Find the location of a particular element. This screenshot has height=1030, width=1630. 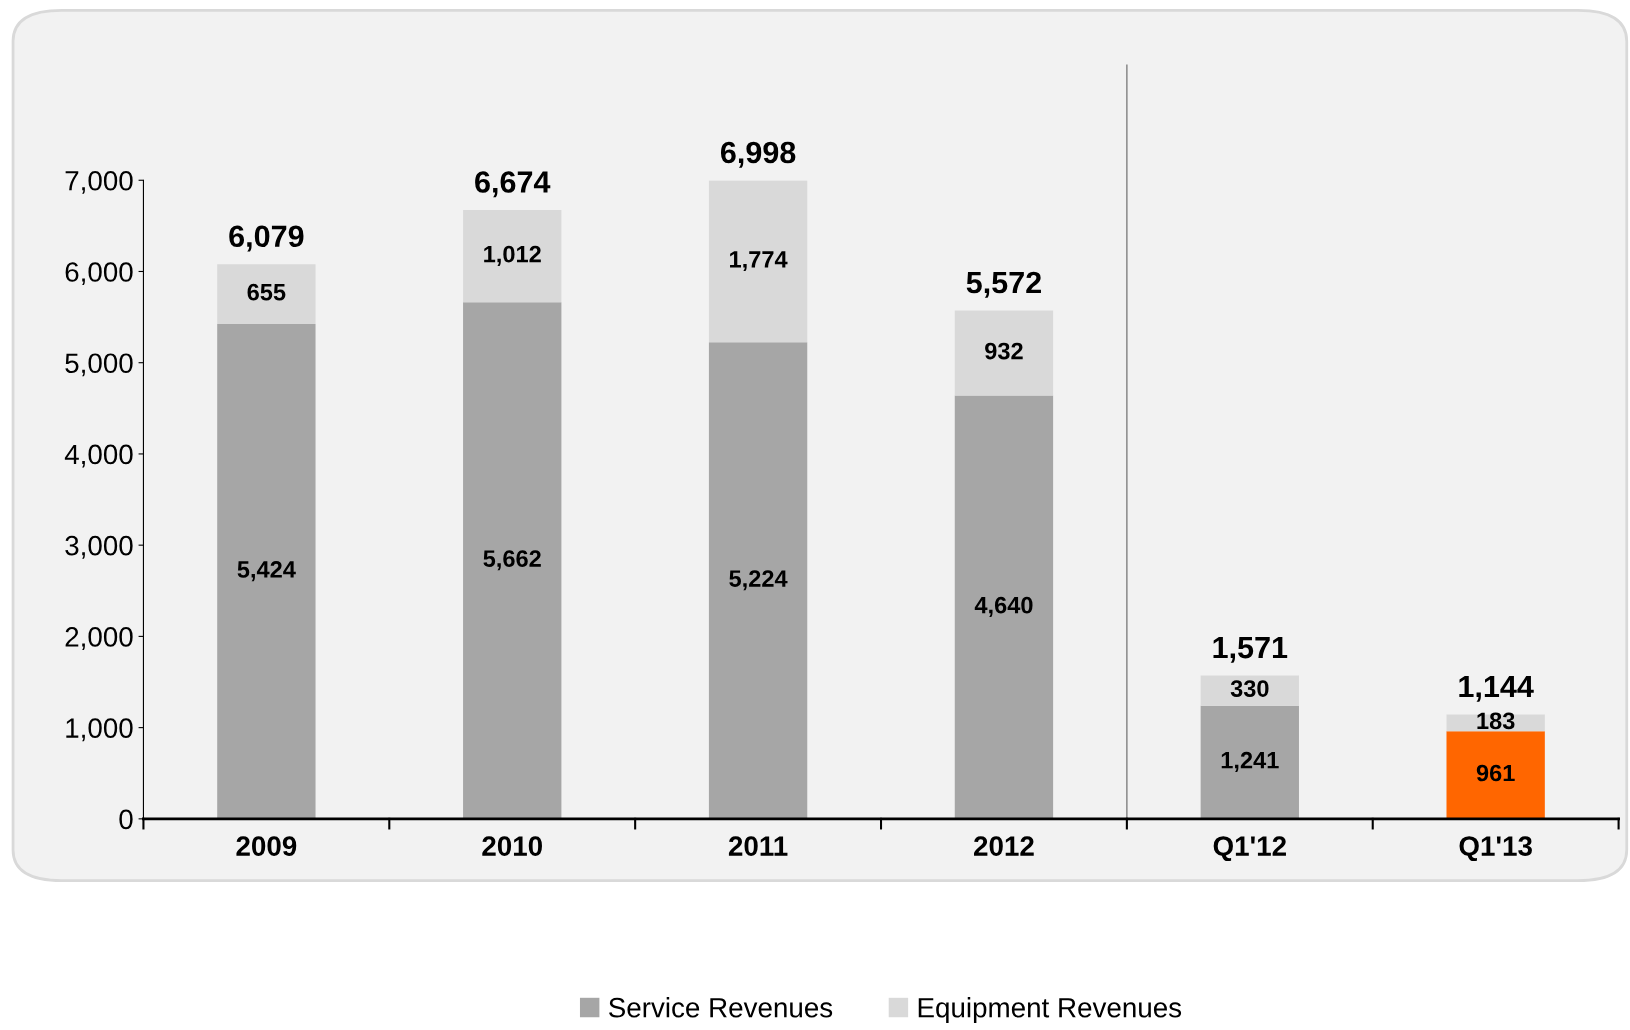

y-tick-label: 7,000 is located at coordinates (99, 182).